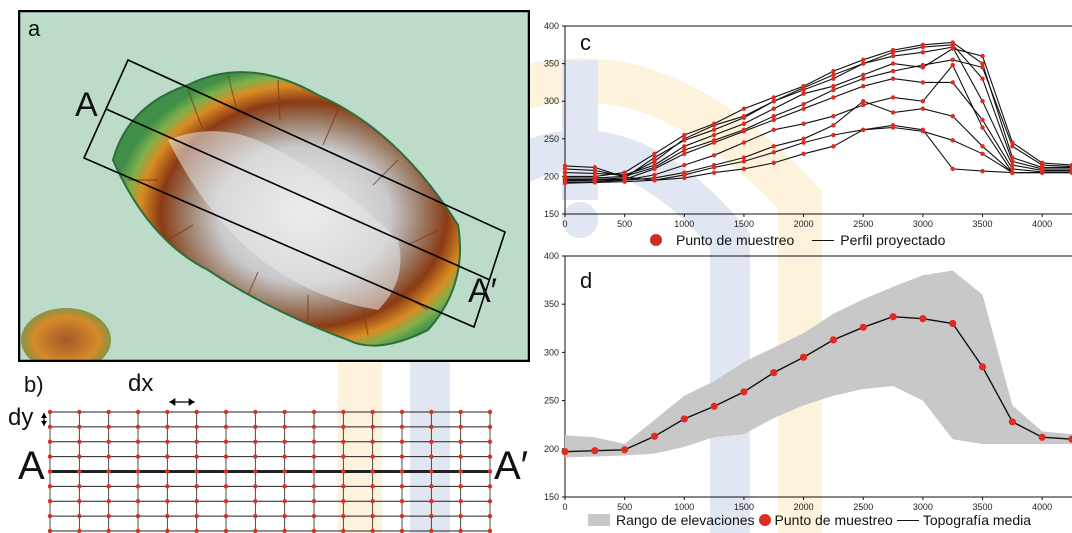 This screenshot has width=1072, height=533. What do you see at coordinates (551, 176) in the screenshot?
I see `chart-c-y-tick-label: 200` at bounding box center [551, 176].